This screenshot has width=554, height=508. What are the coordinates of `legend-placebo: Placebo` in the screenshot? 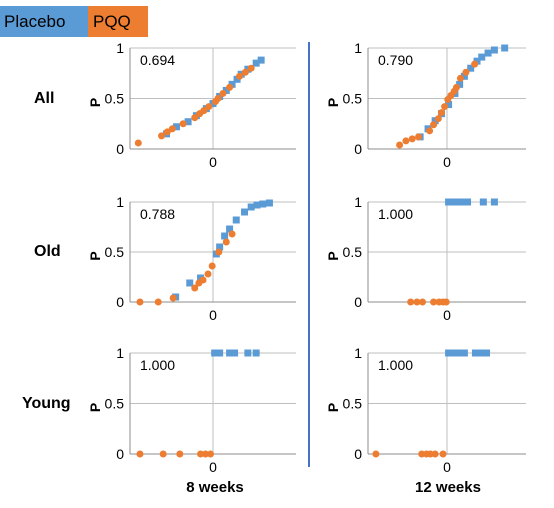 It's located at (44, 21).